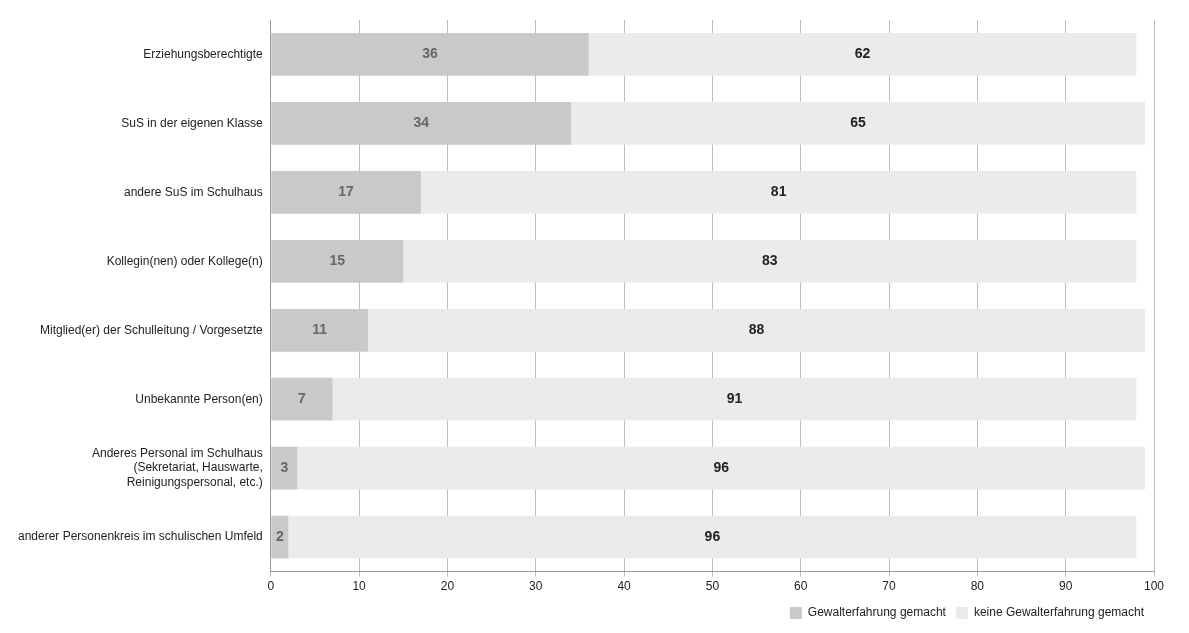 The width and height of the screenshot is (1189, 633). Describe the element at coordinates (624, 586) in the screenshot. I see `x-tick-label: 40` at that location.